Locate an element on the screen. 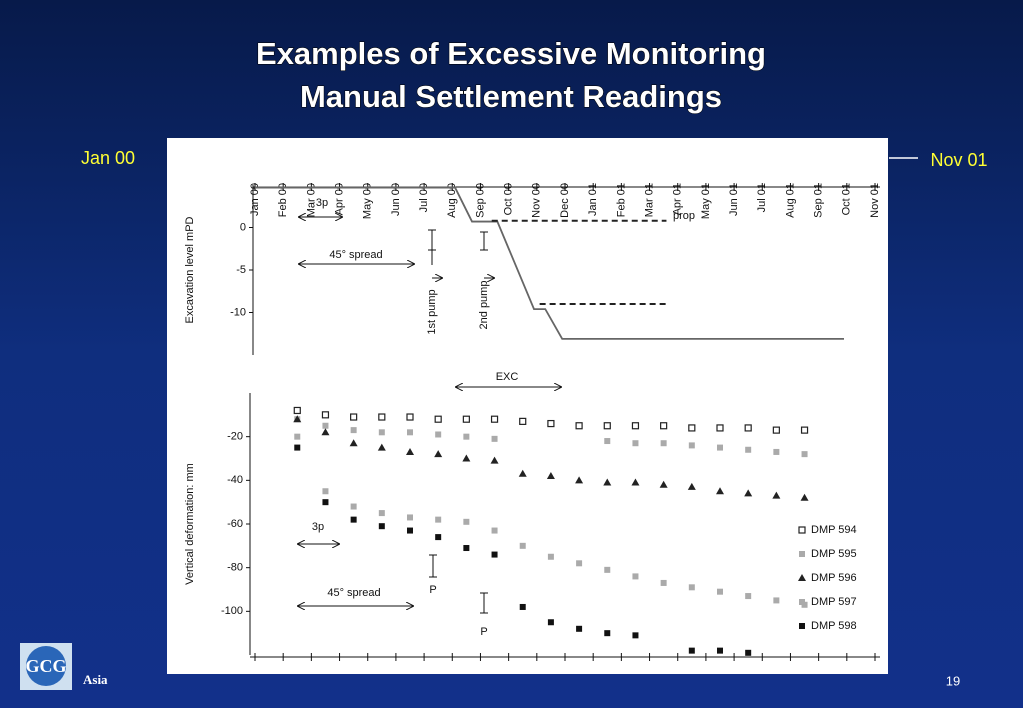 The height and width of the screenshot is (713, 1023). series-line is located at coordinates (549, 263).